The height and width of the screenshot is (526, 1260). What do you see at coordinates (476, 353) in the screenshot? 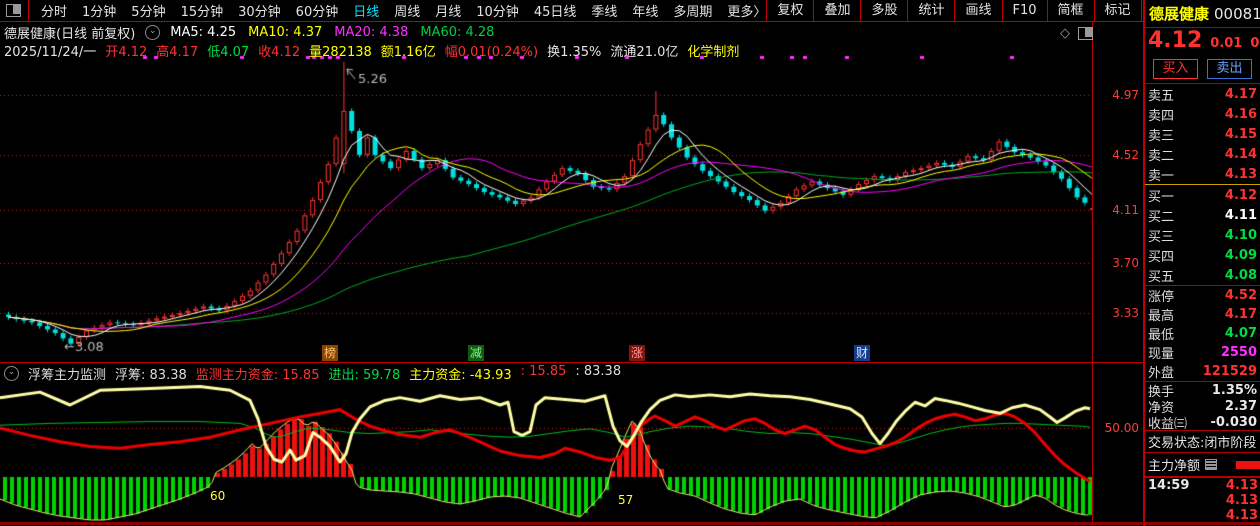
I see `watermark-chip: 减` at bounding box center [476, 353].